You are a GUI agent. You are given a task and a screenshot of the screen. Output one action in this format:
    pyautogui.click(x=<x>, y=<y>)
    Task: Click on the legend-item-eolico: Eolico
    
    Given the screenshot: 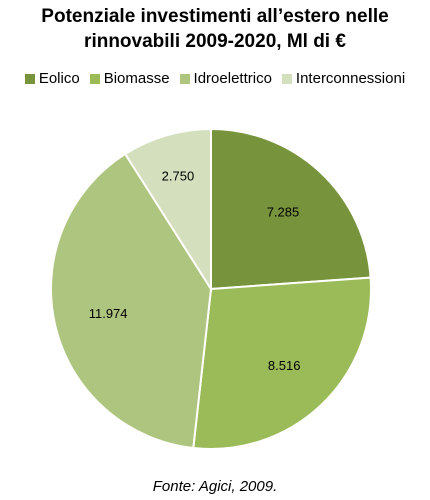 What is the action you would take?
    pyautogui.click(x=52, y=78)
    